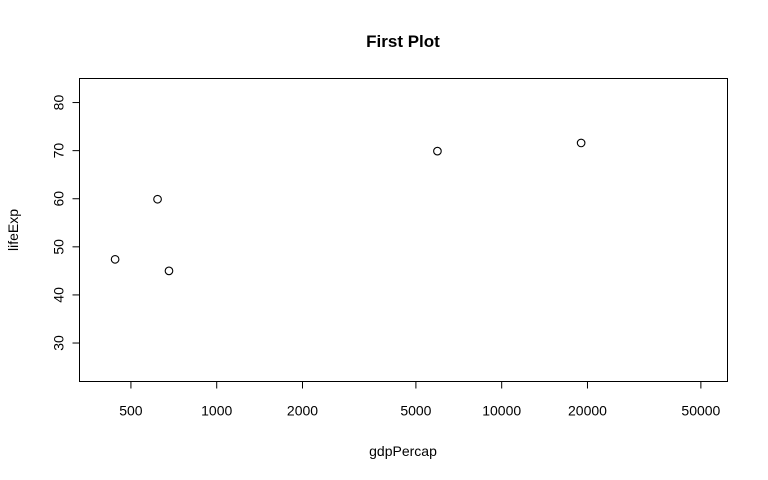  Describe the element at coordinates (59, 151) in the screenshot. I see `y-tick-label: 70` at that location.